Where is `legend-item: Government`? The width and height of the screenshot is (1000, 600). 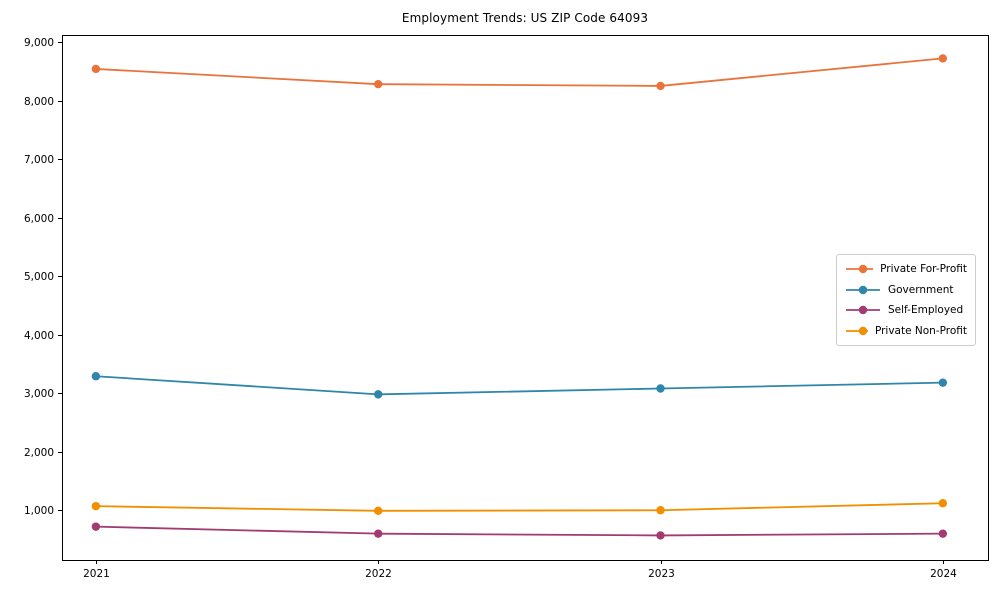 legend-item: Government is located at coordinates (906, 290).